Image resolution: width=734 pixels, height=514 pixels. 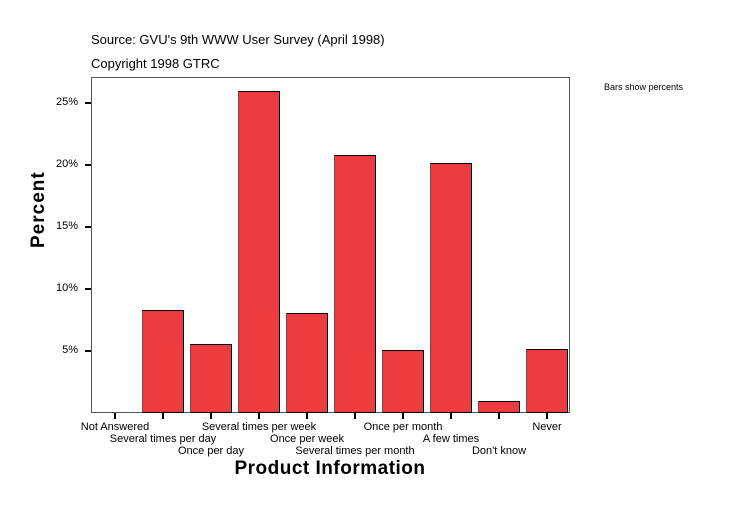 What do you see at coordinates (451, 439) in the screenshot?
I see `x-tick-label: A few times` at bounding box center [451, 439].